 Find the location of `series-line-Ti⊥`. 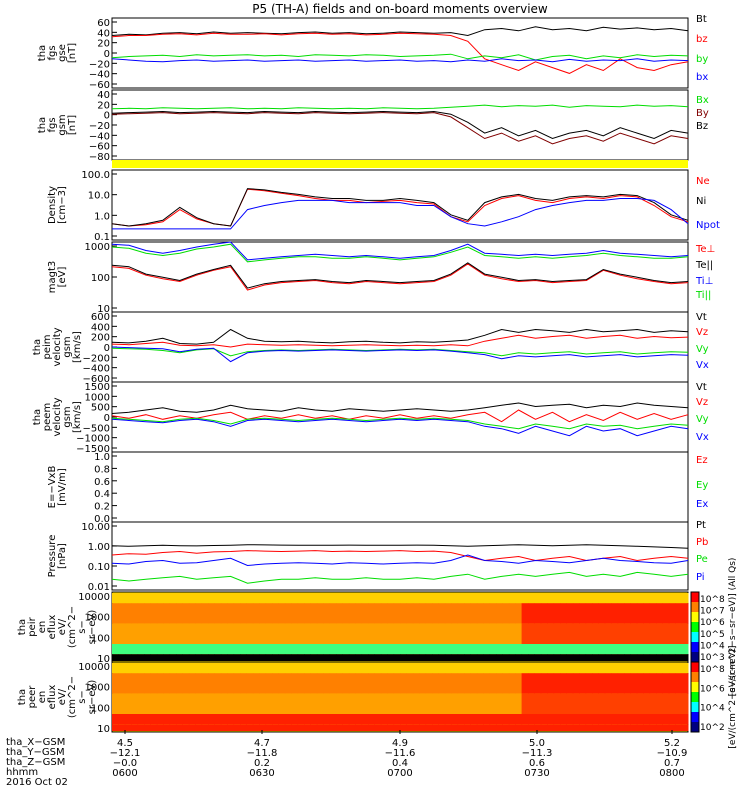

series-line-Ti⊥ is located at coordinates (400, 251).